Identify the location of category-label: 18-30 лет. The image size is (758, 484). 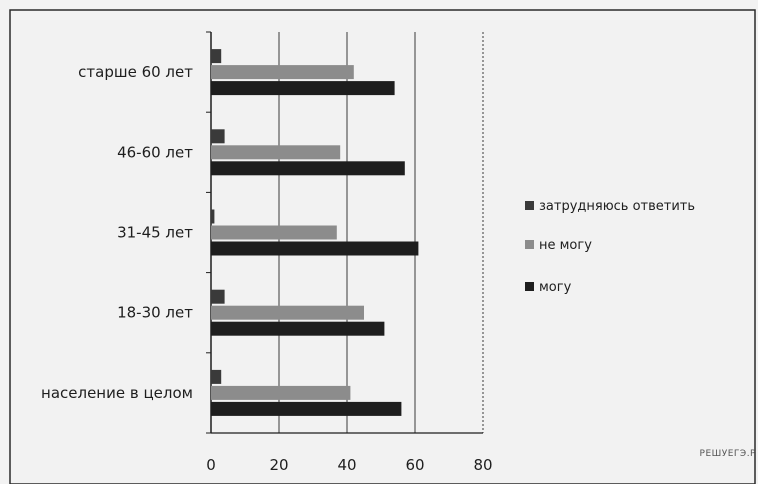
(155, 313).